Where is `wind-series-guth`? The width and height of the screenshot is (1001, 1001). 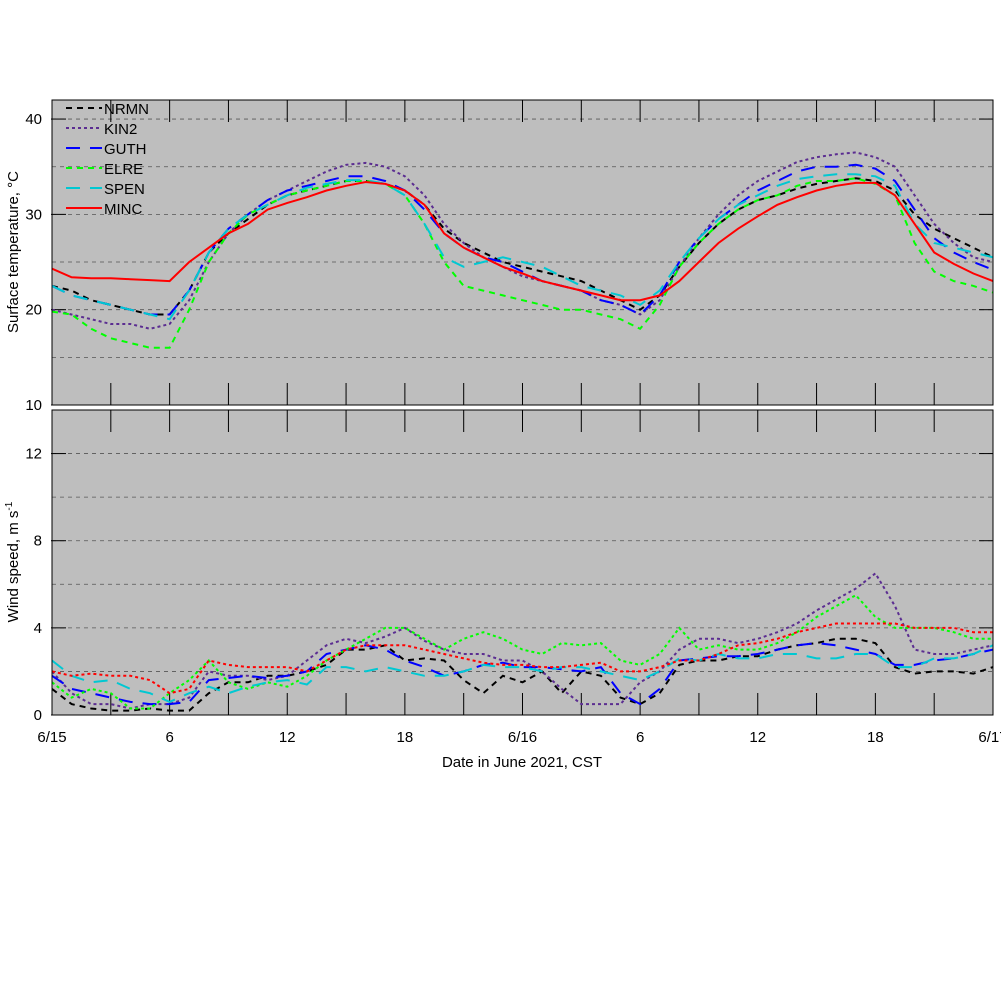
wind-series-guth is located at coordinates (522, 674).